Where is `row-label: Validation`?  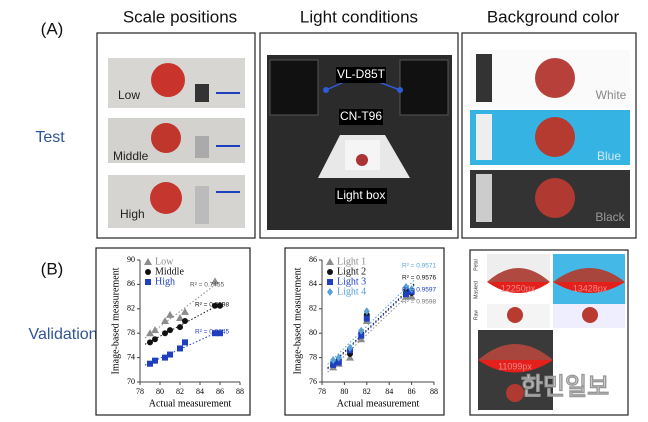
row-label: Validation is located at coordinates (62, 334).